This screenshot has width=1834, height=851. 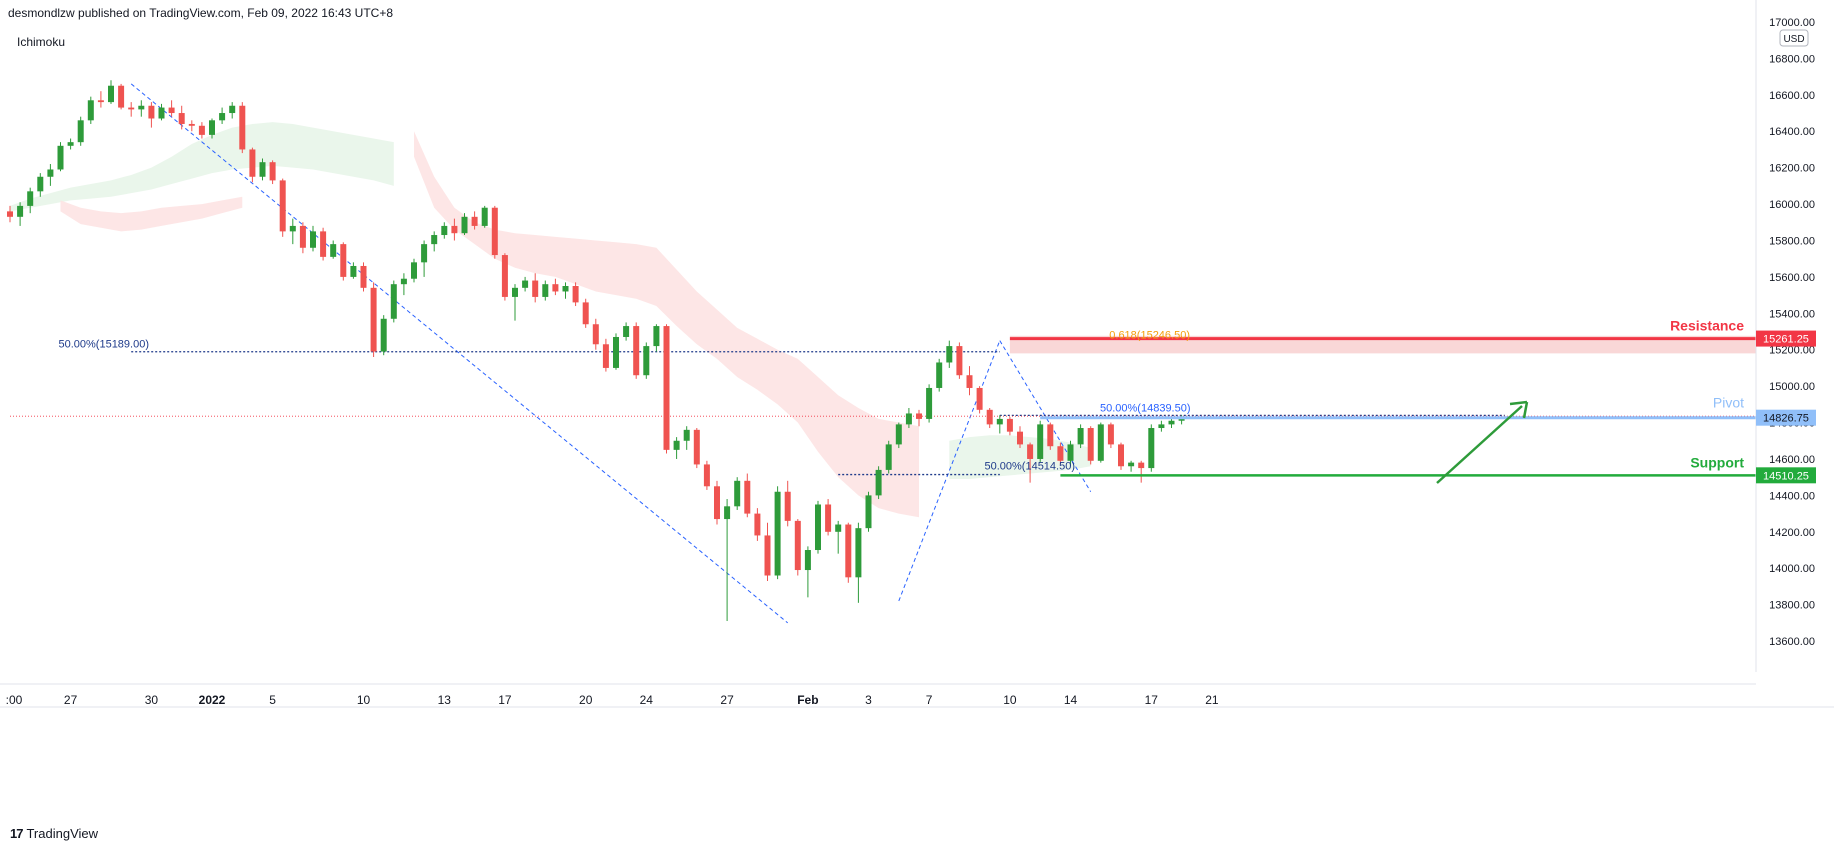 What do you see at coordinates (1479, 444) in the screenshot?
I see `projection-arrow-line` at bounding box center [1479, 444].